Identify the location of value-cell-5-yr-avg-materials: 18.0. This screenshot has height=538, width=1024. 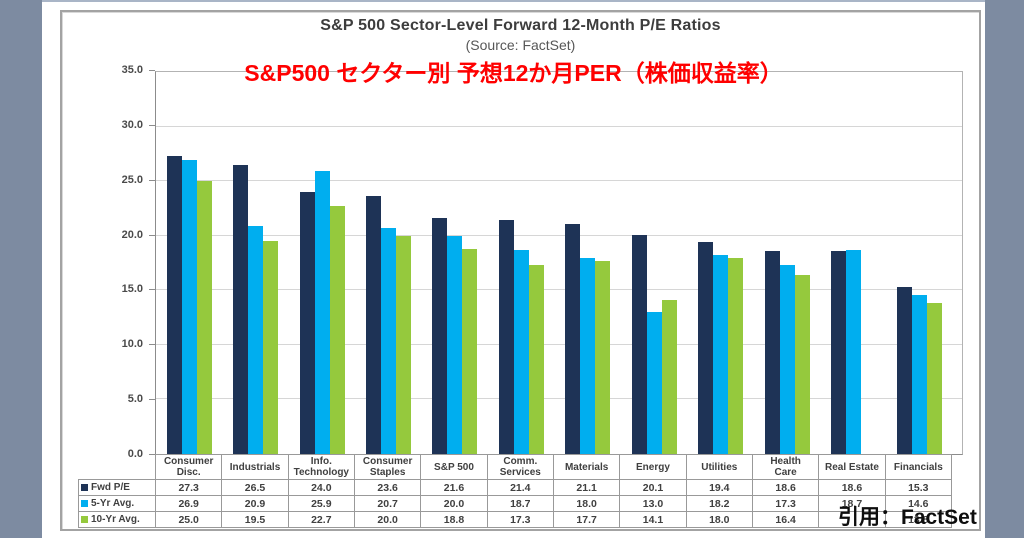
(586, 503).